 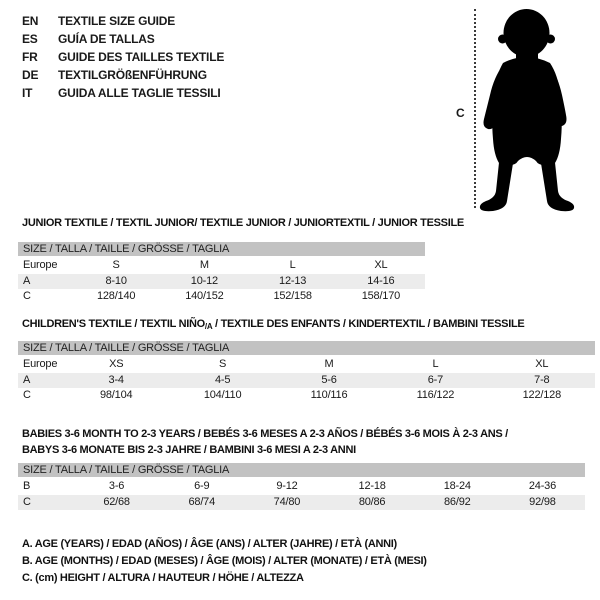 I want to click on table-cell: 122/128, so click(x=542, y=395).